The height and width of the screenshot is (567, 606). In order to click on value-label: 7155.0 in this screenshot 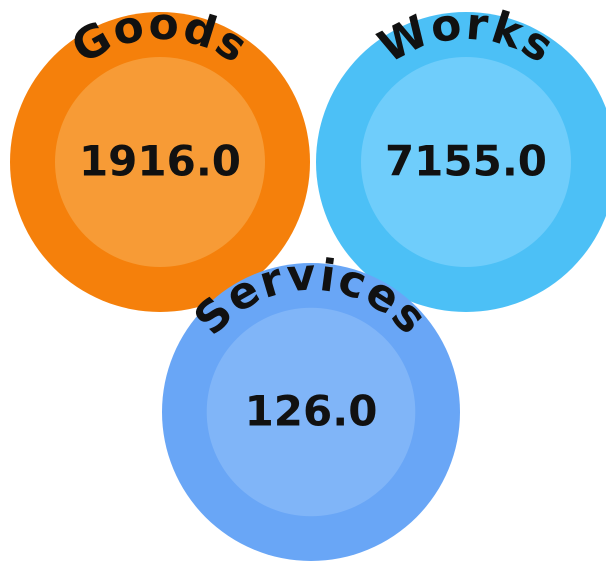, I will do `click(466, 161)`.